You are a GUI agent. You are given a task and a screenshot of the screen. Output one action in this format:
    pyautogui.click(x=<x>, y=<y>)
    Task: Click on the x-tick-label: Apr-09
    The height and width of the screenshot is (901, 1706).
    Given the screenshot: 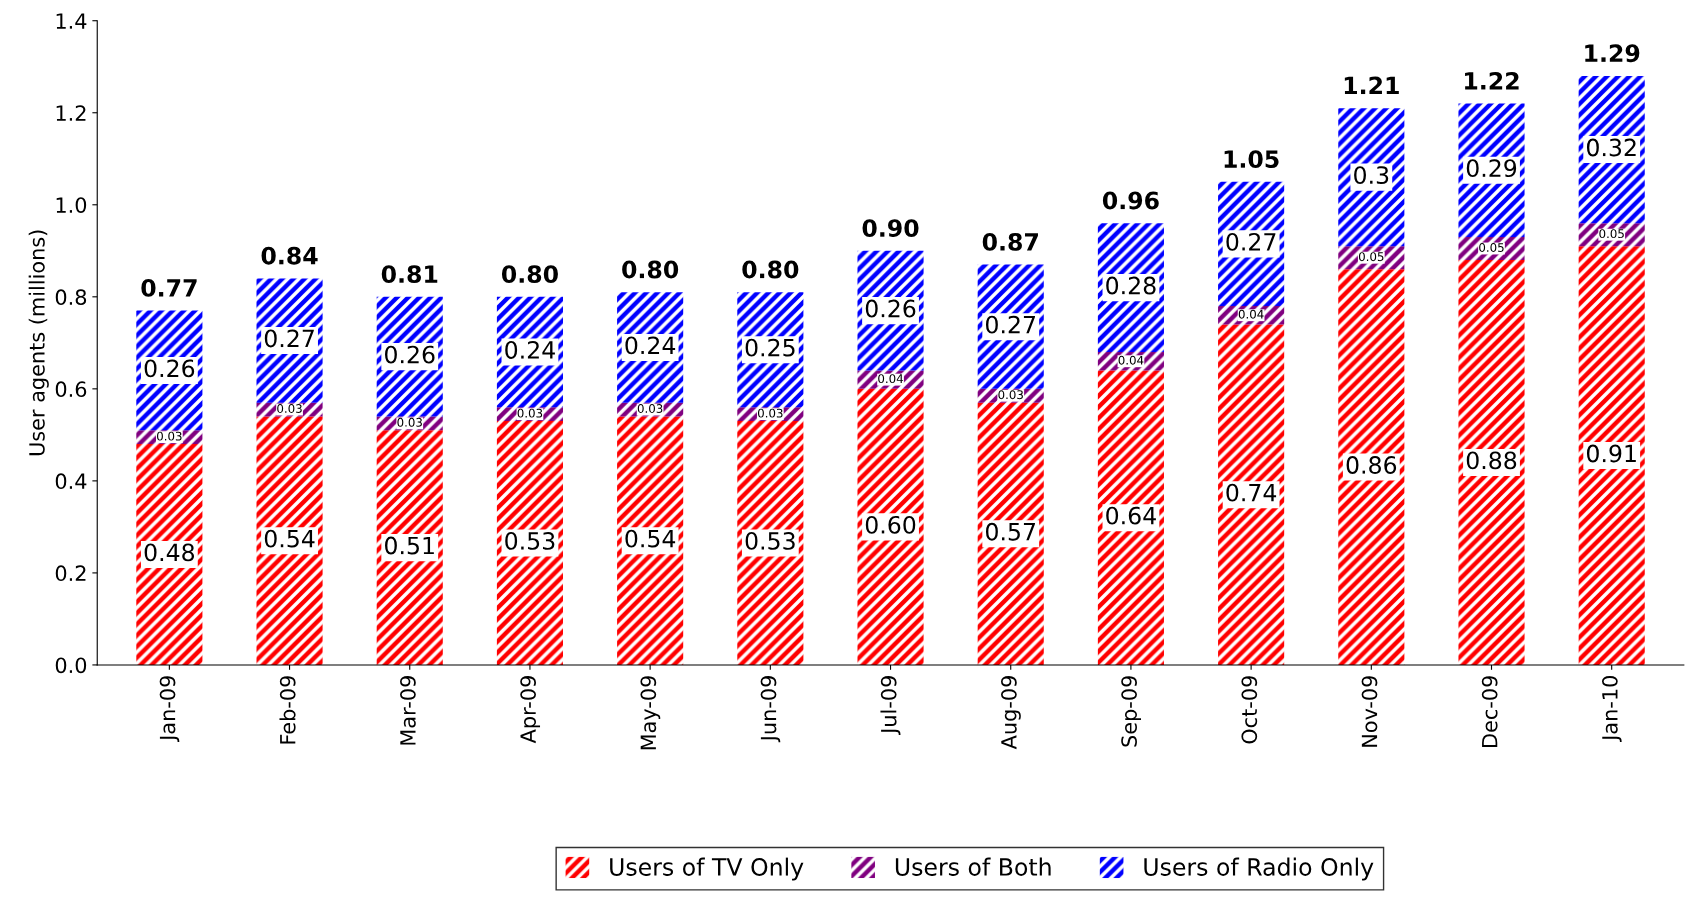 What is the action you would take?
    pyautogui.click(x=530, y=710)
    